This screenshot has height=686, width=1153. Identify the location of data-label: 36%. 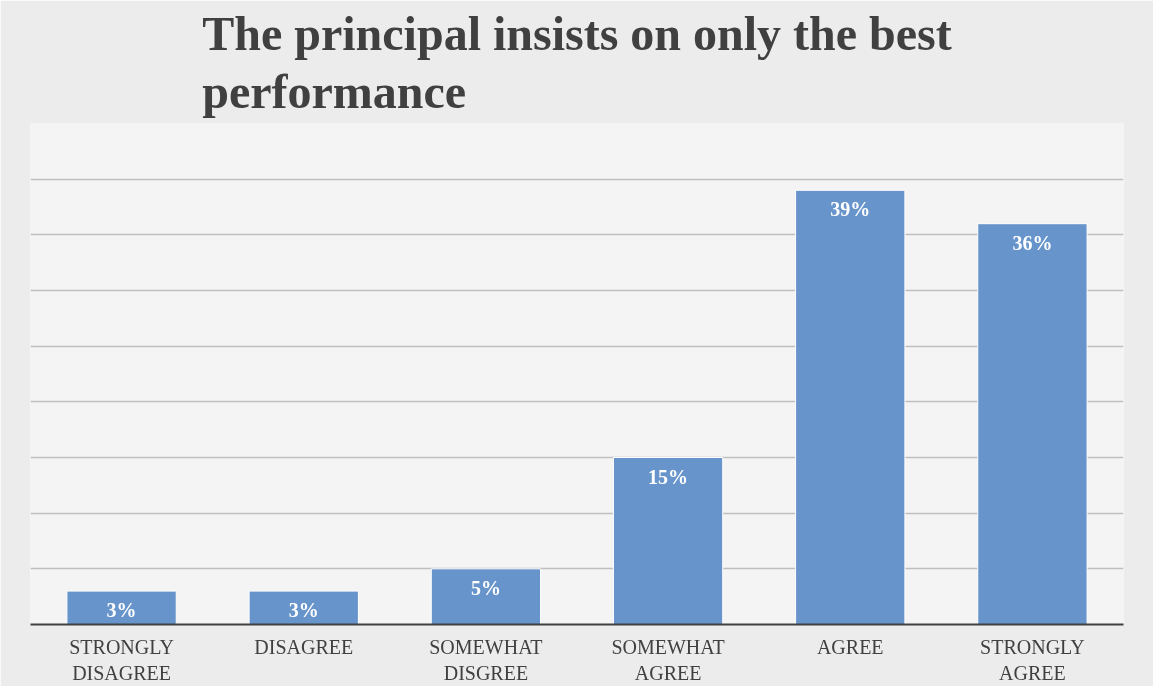
(1032, 242).